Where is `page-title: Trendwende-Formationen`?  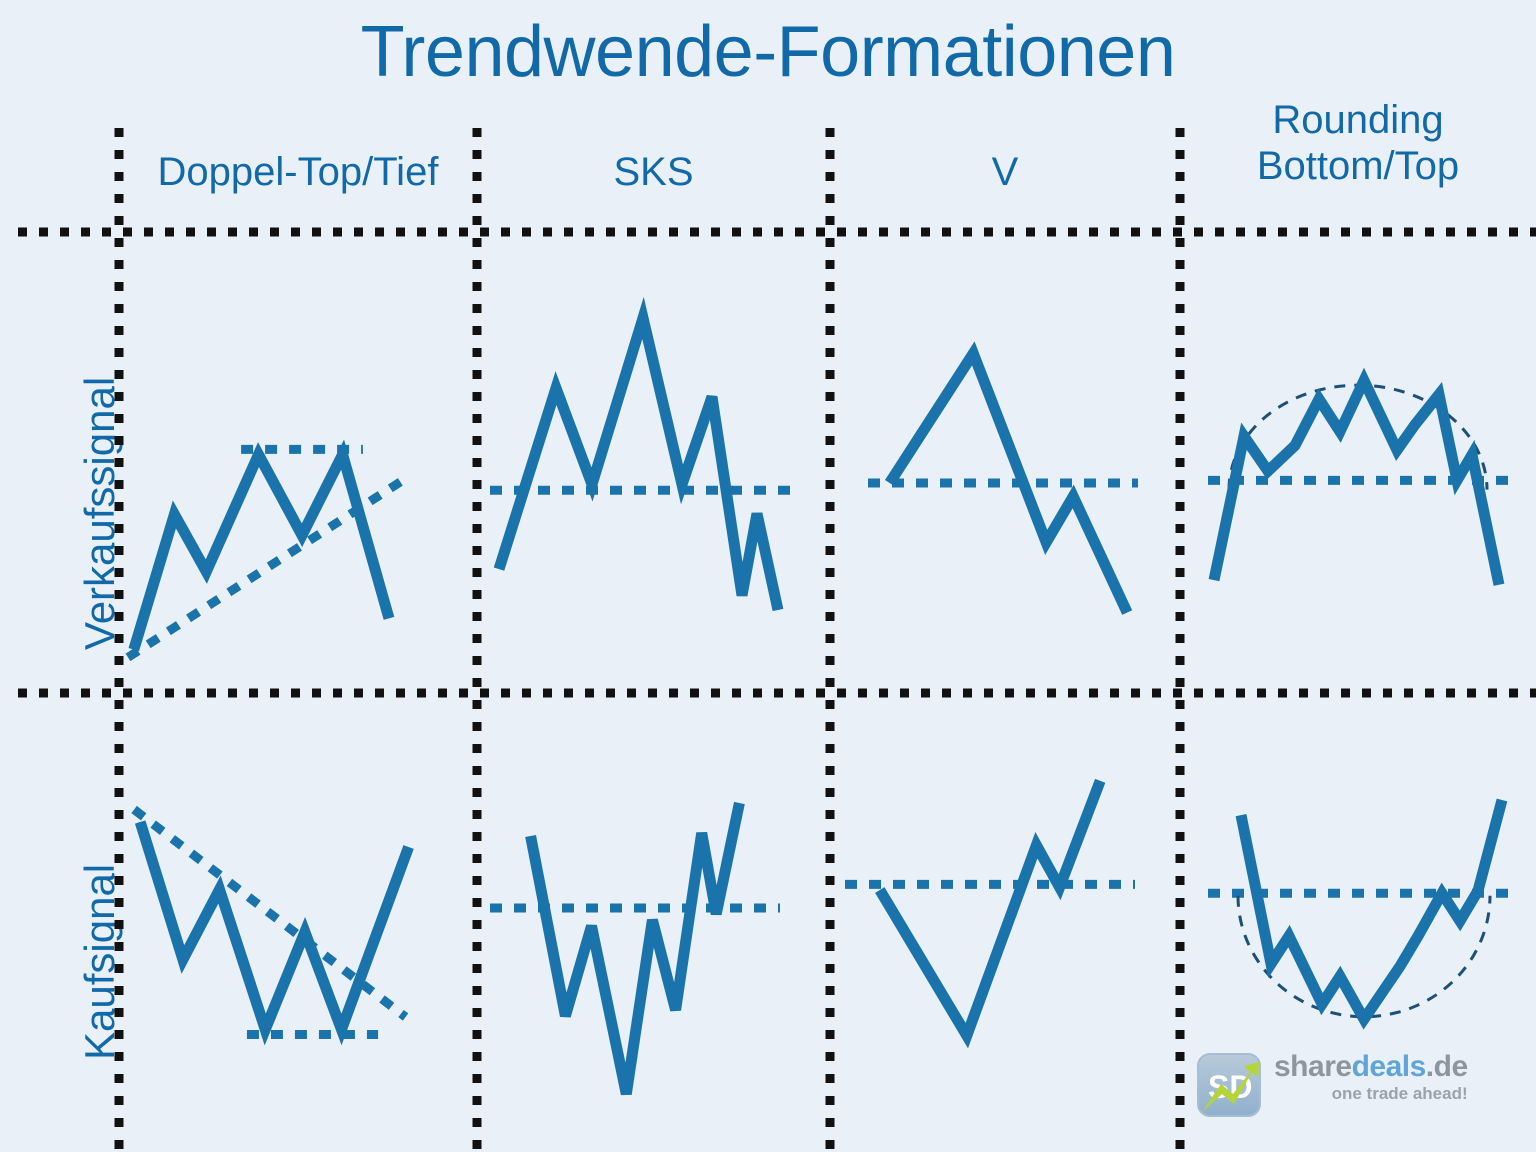
page-title: Trendwende-Formationen is located at coordinates (768, 52).